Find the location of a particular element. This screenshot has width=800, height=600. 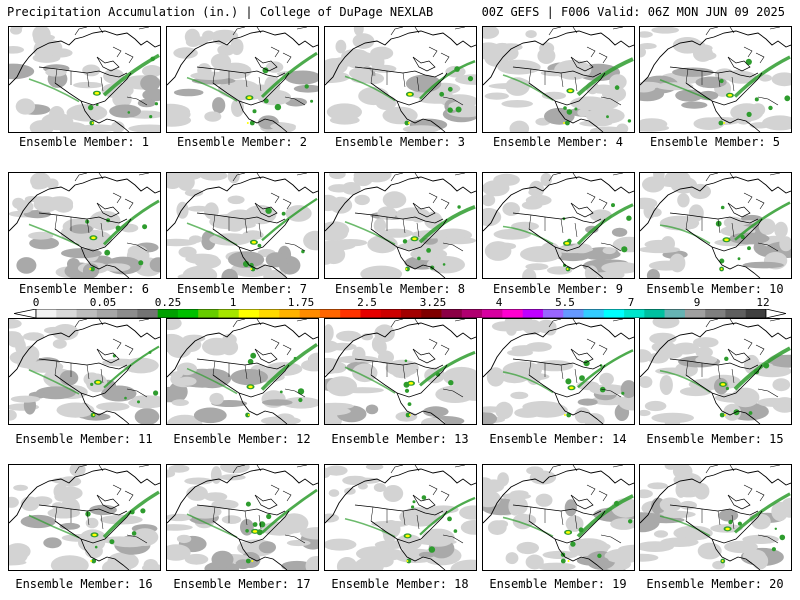

colorbar-min-arrow is located at coordinates (25, 313).